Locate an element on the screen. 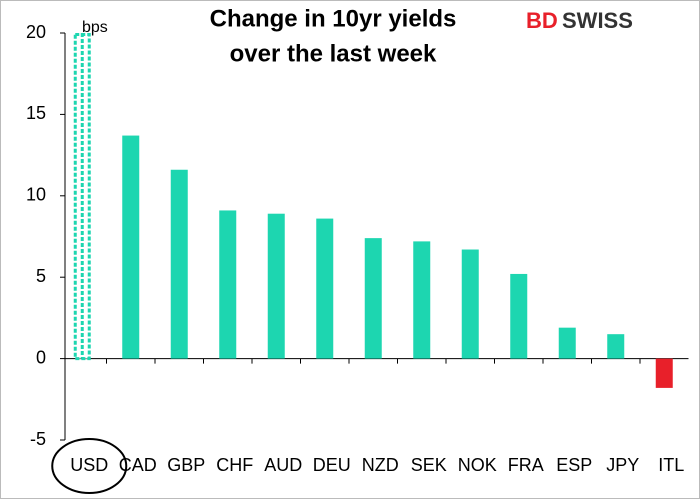 This screenshot has height=499, width=700. x-tick-label: ITL is located at coordinates (671, 465).